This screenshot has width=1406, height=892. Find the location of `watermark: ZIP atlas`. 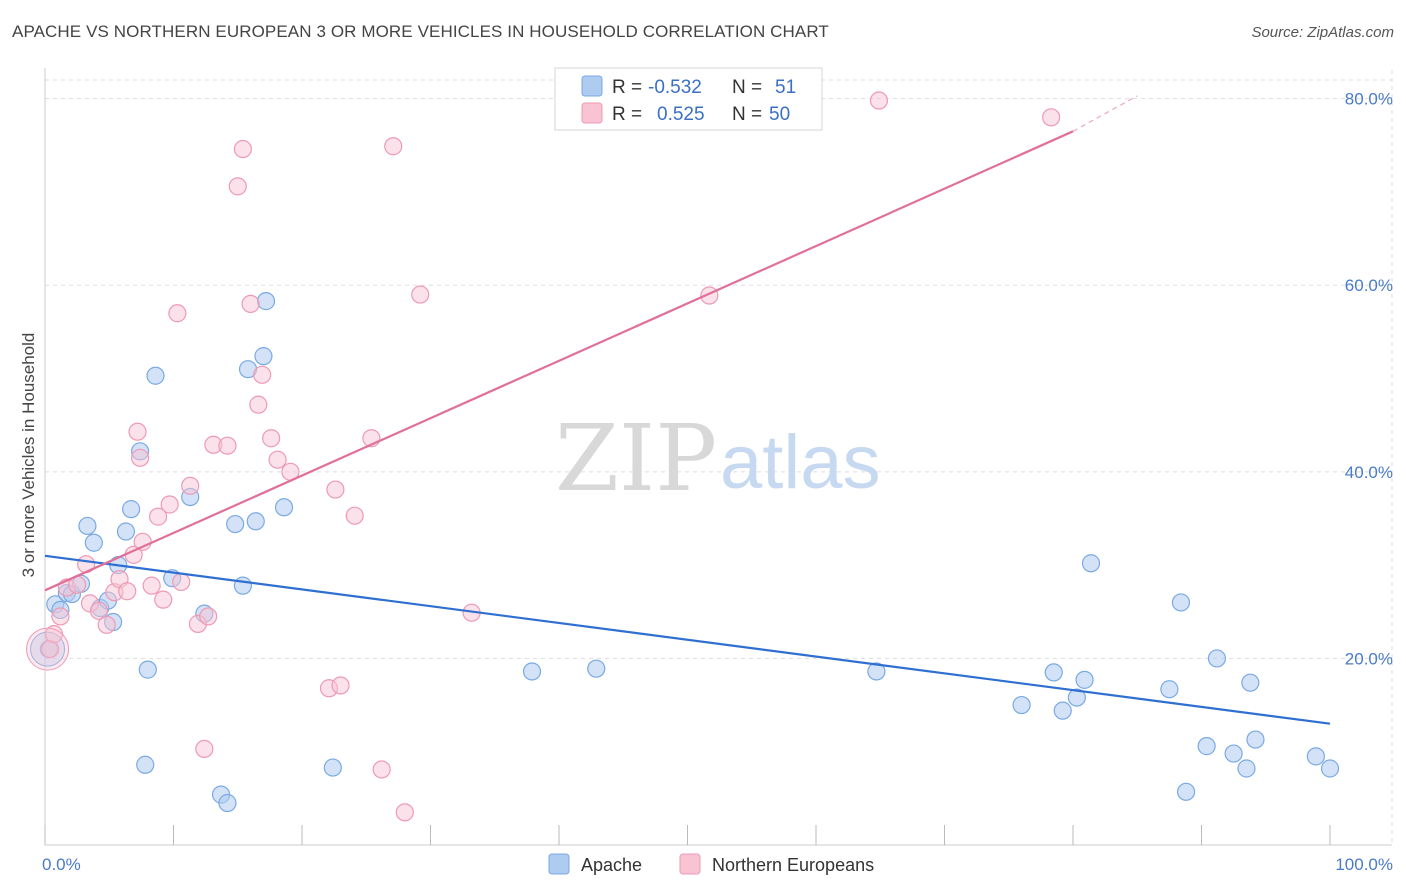

watermark: ZIP atlas is located at coordinates (718, 458).